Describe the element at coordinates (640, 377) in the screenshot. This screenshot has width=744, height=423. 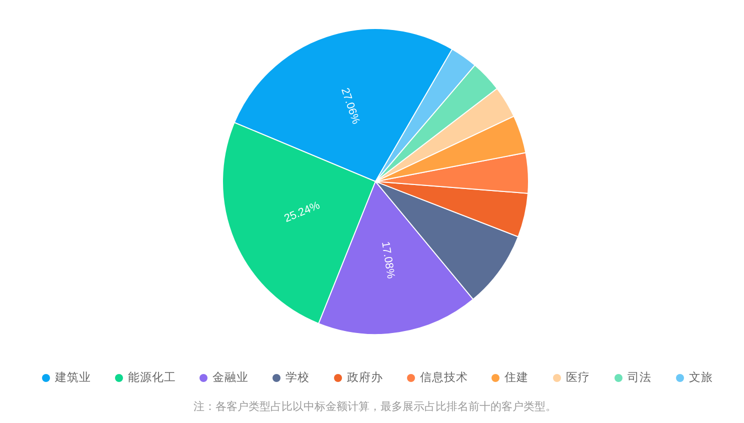
I see `legend-label: 司法` at that location.